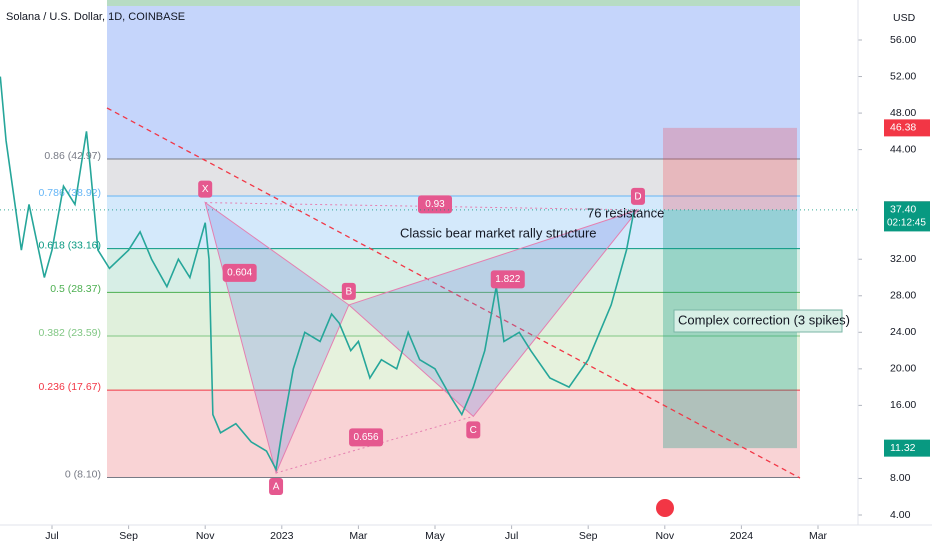 Image resolution: width=932 pixels, height=550 pixels. What do you see at coordinates (70, 387) in the screenshot?
I see `fib-label: 0.236 (17.67)` at bounding box center [70, 387].